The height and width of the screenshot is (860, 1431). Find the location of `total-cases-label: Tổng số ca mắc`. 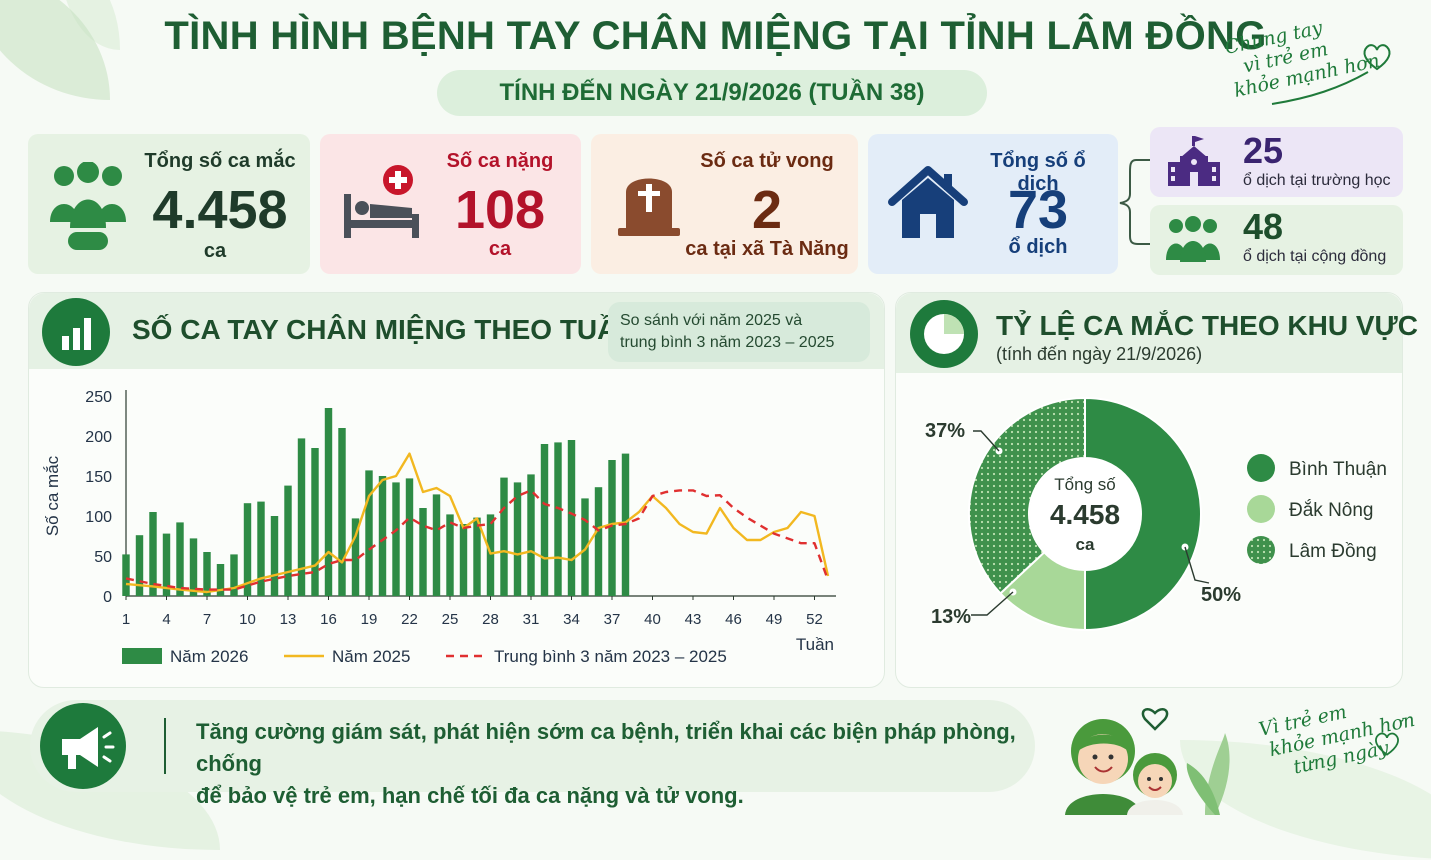

total-cases-label: Tổng số ca mắc is located at coordinates (220, 161).